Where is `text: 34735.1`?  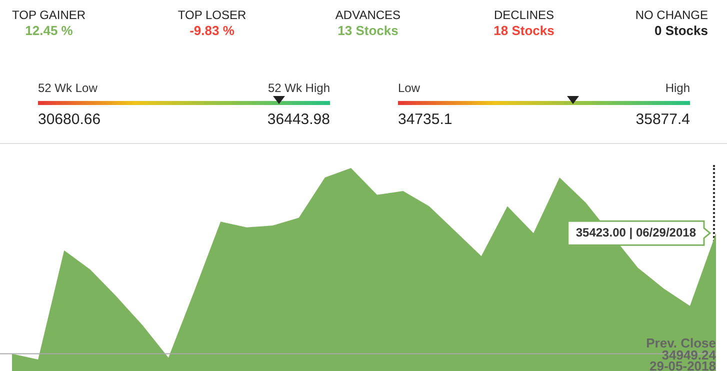
text: 34735.1 is located at coordinates (425, 119).